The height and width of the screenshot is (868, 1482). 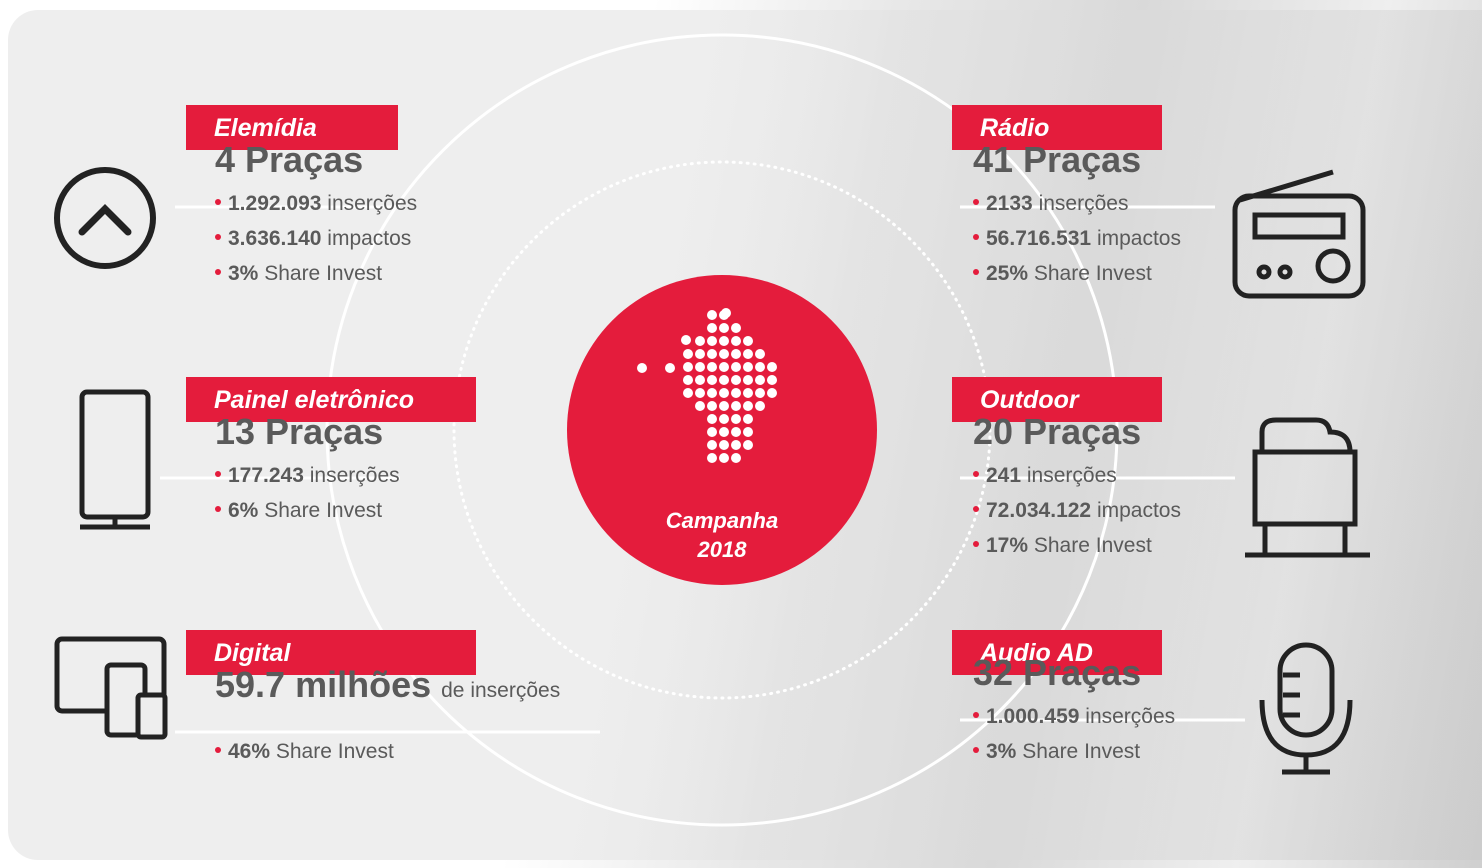 I want to click on item-value: 241, so click(x=1004, y=475).